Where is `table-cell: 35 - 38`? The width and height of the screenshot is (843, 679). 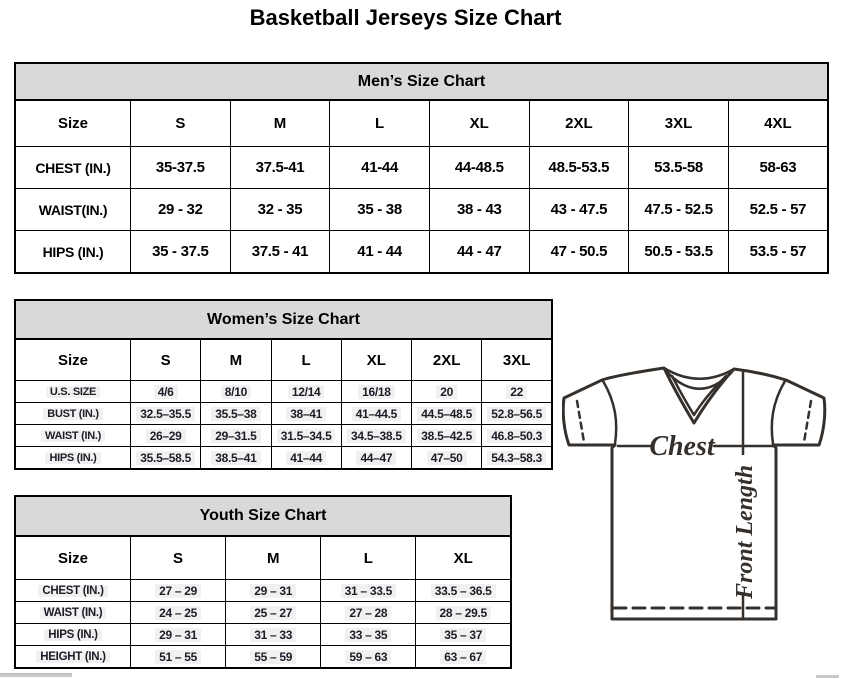 table-cell: 35 - 38 is located at coordinates (379, 209).